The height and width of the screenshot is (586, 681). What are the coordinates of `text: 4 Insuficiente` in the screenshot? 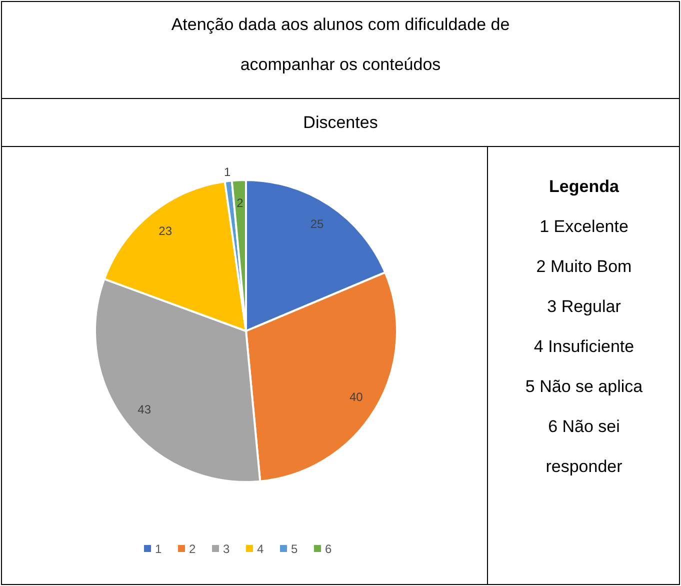 It's located at (584, 346).